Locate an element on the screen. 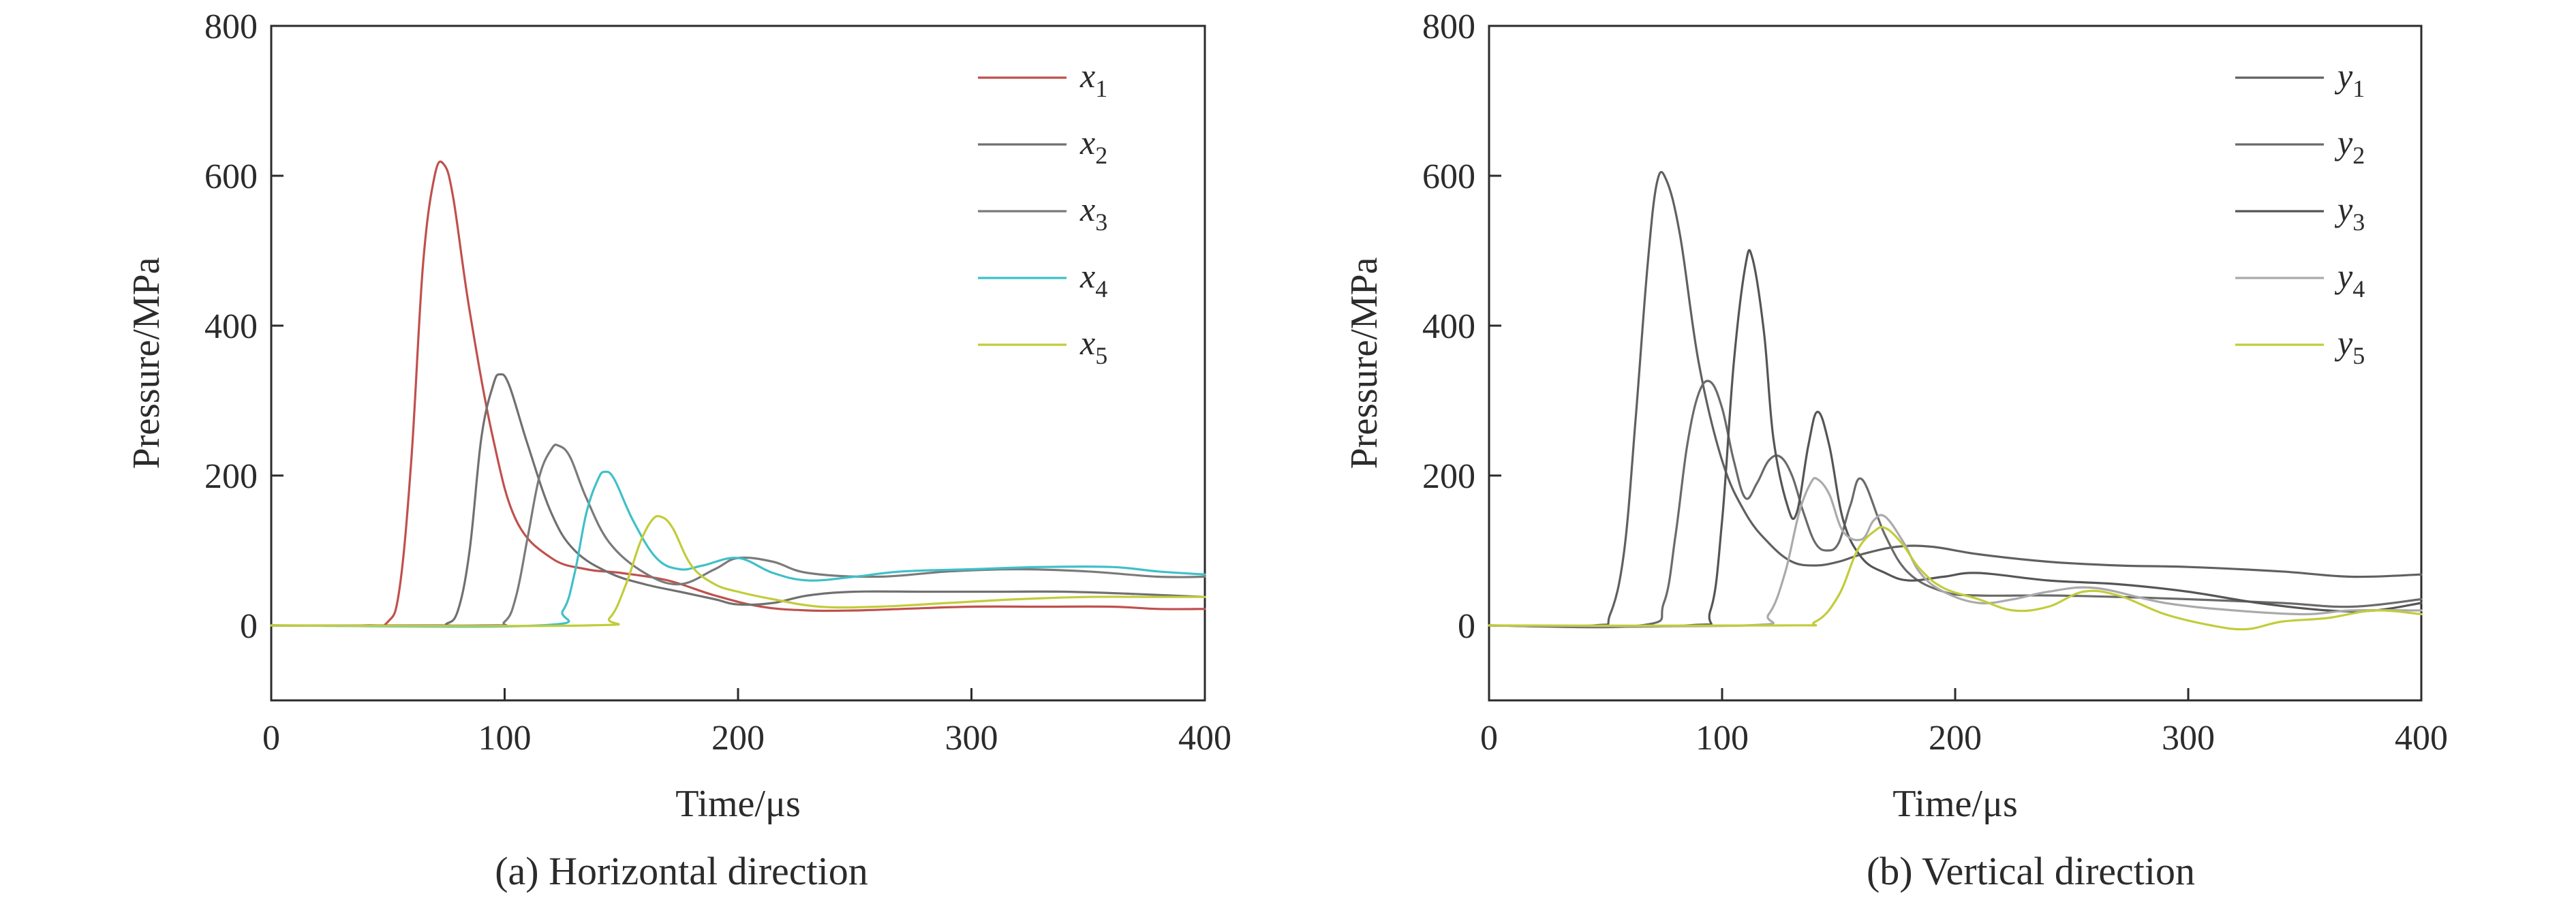 The image size is (2576, 900). legend-entry: x5 is located at coordinates (1093, 346).